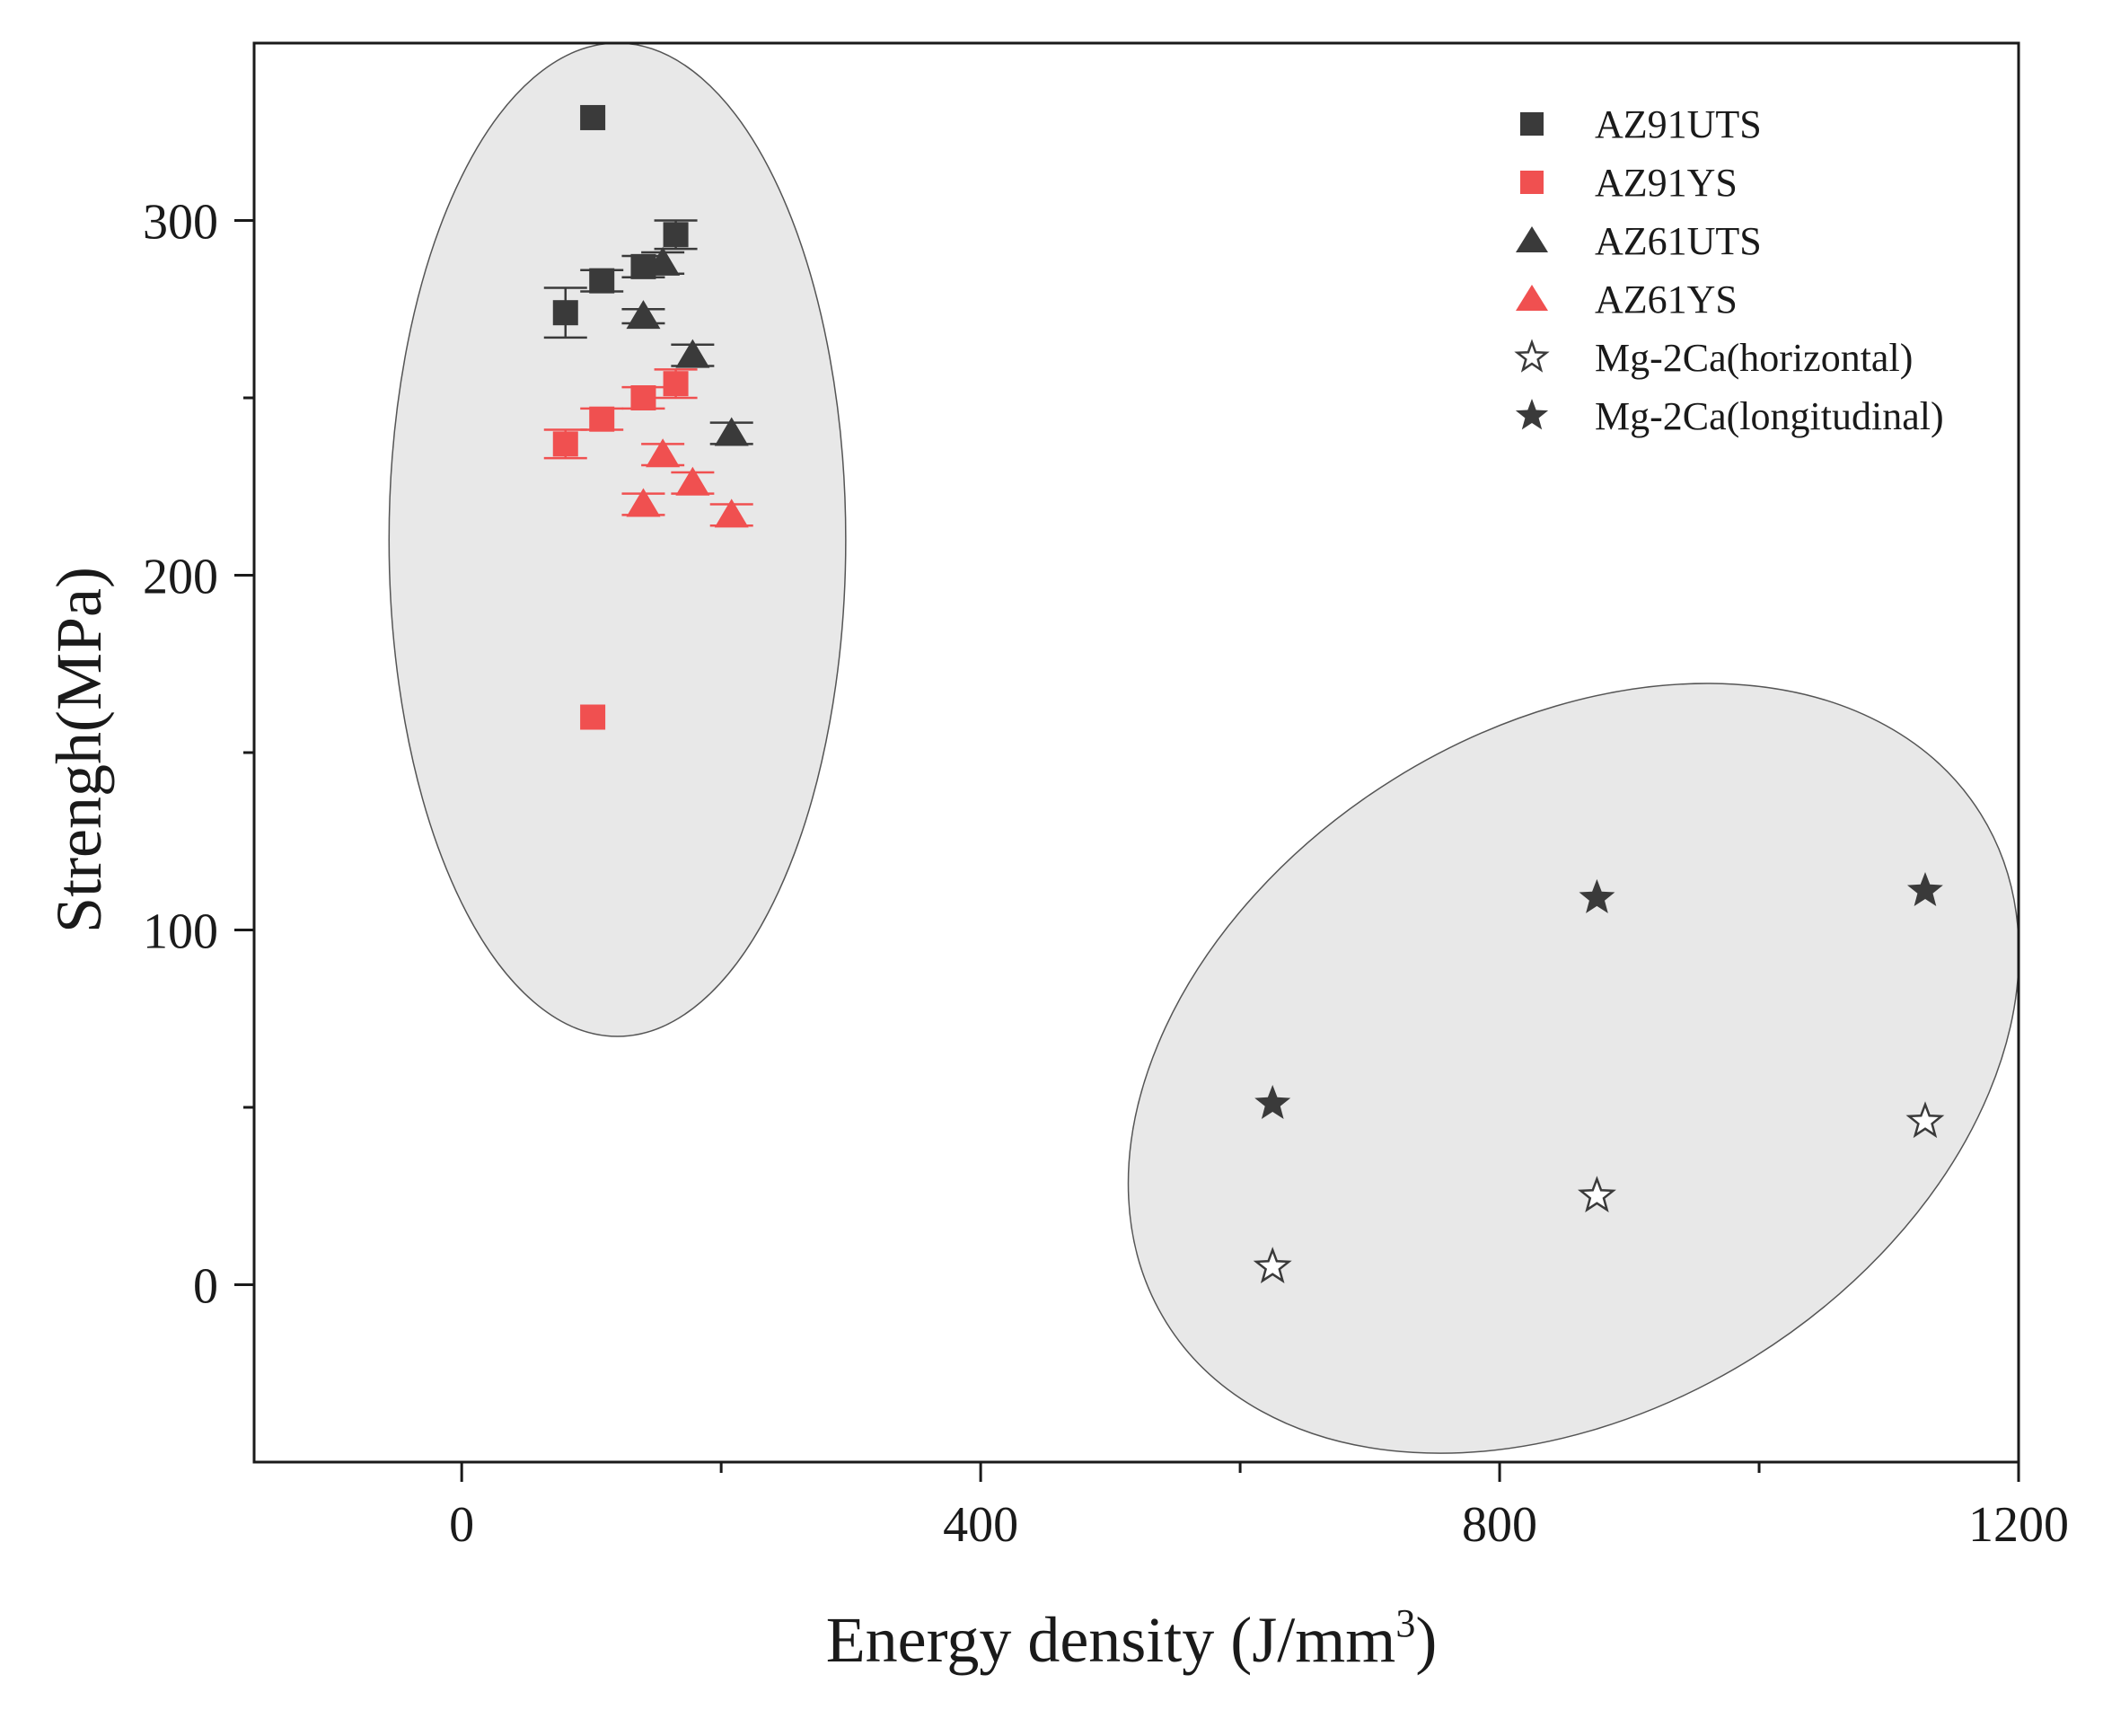 Image resolution: width=2103 pixels, height=1736 pixels. Describe the element at coordinates (180, 932) in the screenshot. I see `y-tick-label: 100` at that location.